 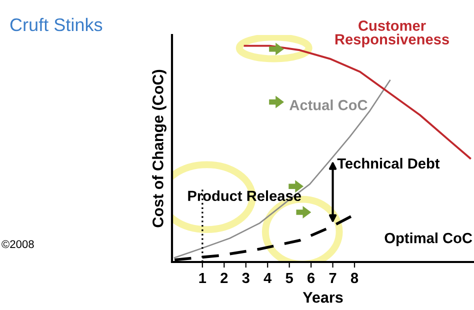 What do you see at coordinates (322, 297) in the screenshot?
I see `x-axis-title: Years` at bounding box center [322, 297].